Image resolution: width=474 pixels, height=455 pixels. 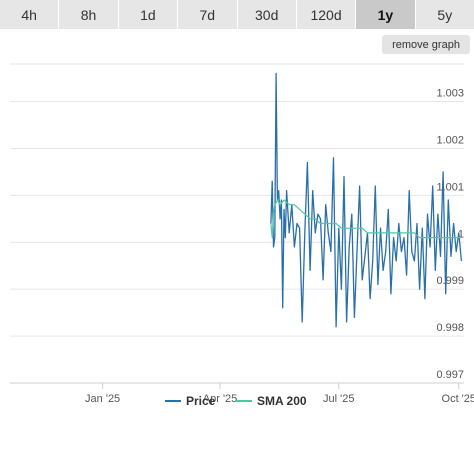 I want to click on y-axis-ticks: 1.003 1.002 1.001 1 0.999 0.998 0.997, so click(x=450, y=234).